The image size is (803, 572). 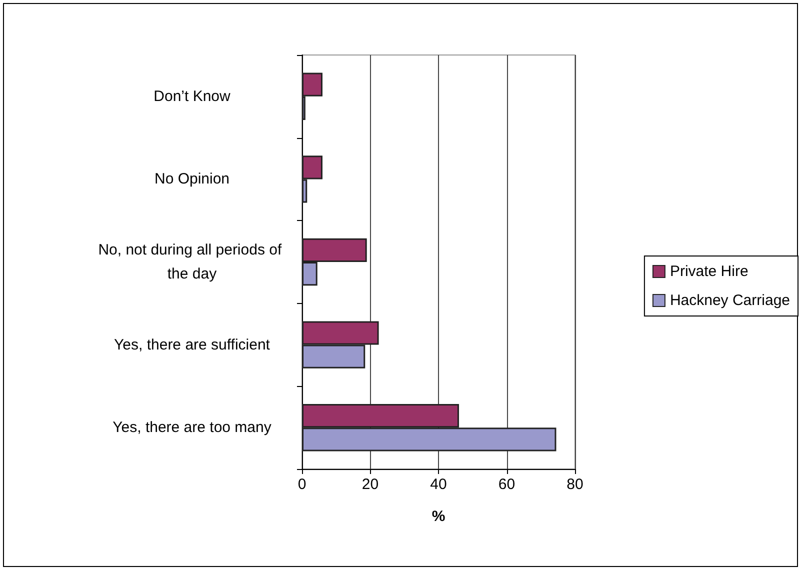 I want to click on y-tick-label: No, not during all periods of the day, so click(x=192, y=262).